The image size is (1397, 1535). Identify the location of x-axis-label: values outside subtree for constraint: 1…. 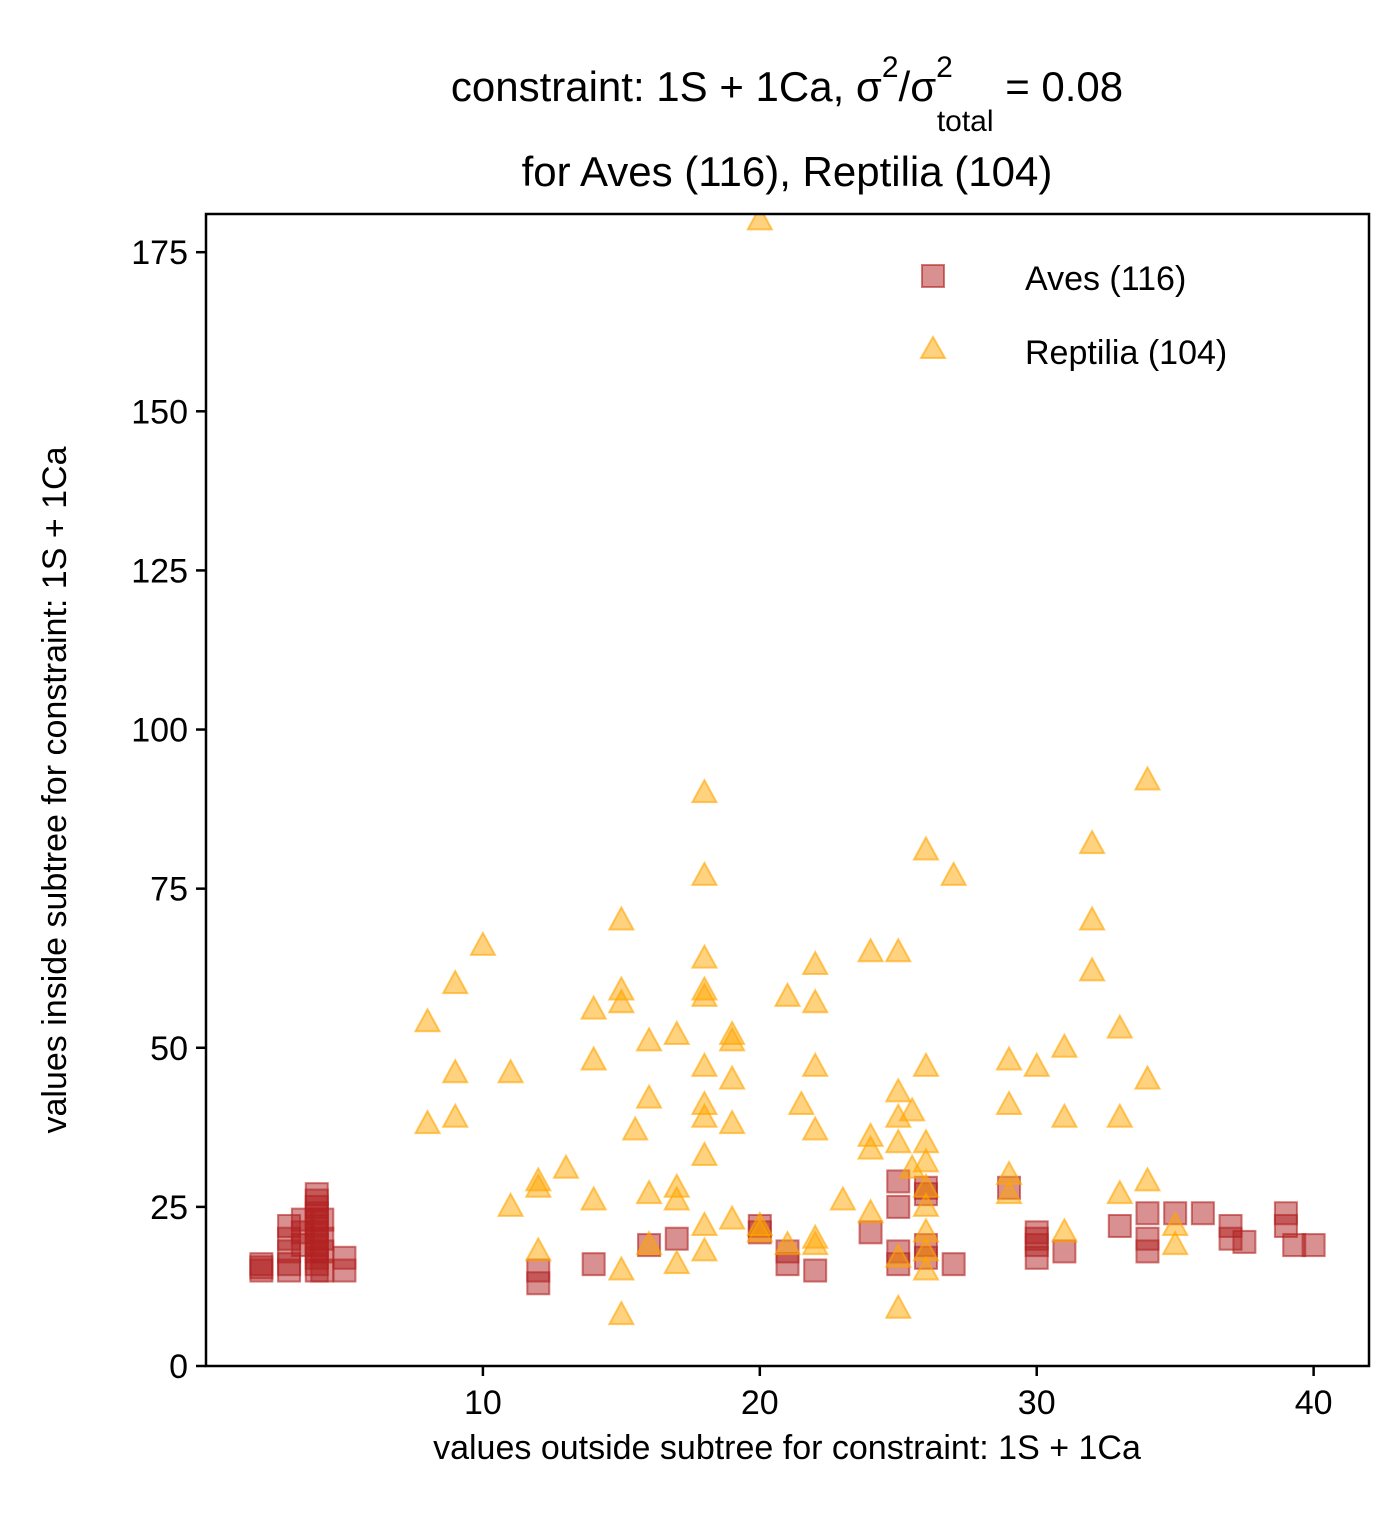
(787, 1448).